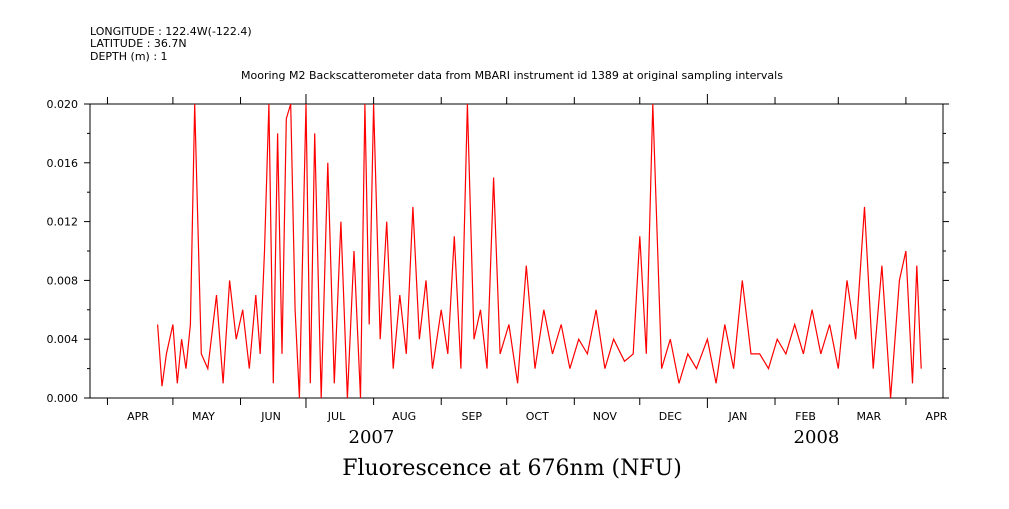 The width and height of the screenshot is (1009, 509). Describe the element at coordinates (738, 416) in the screenshot. I see `x-month-label: JAN` at that location.